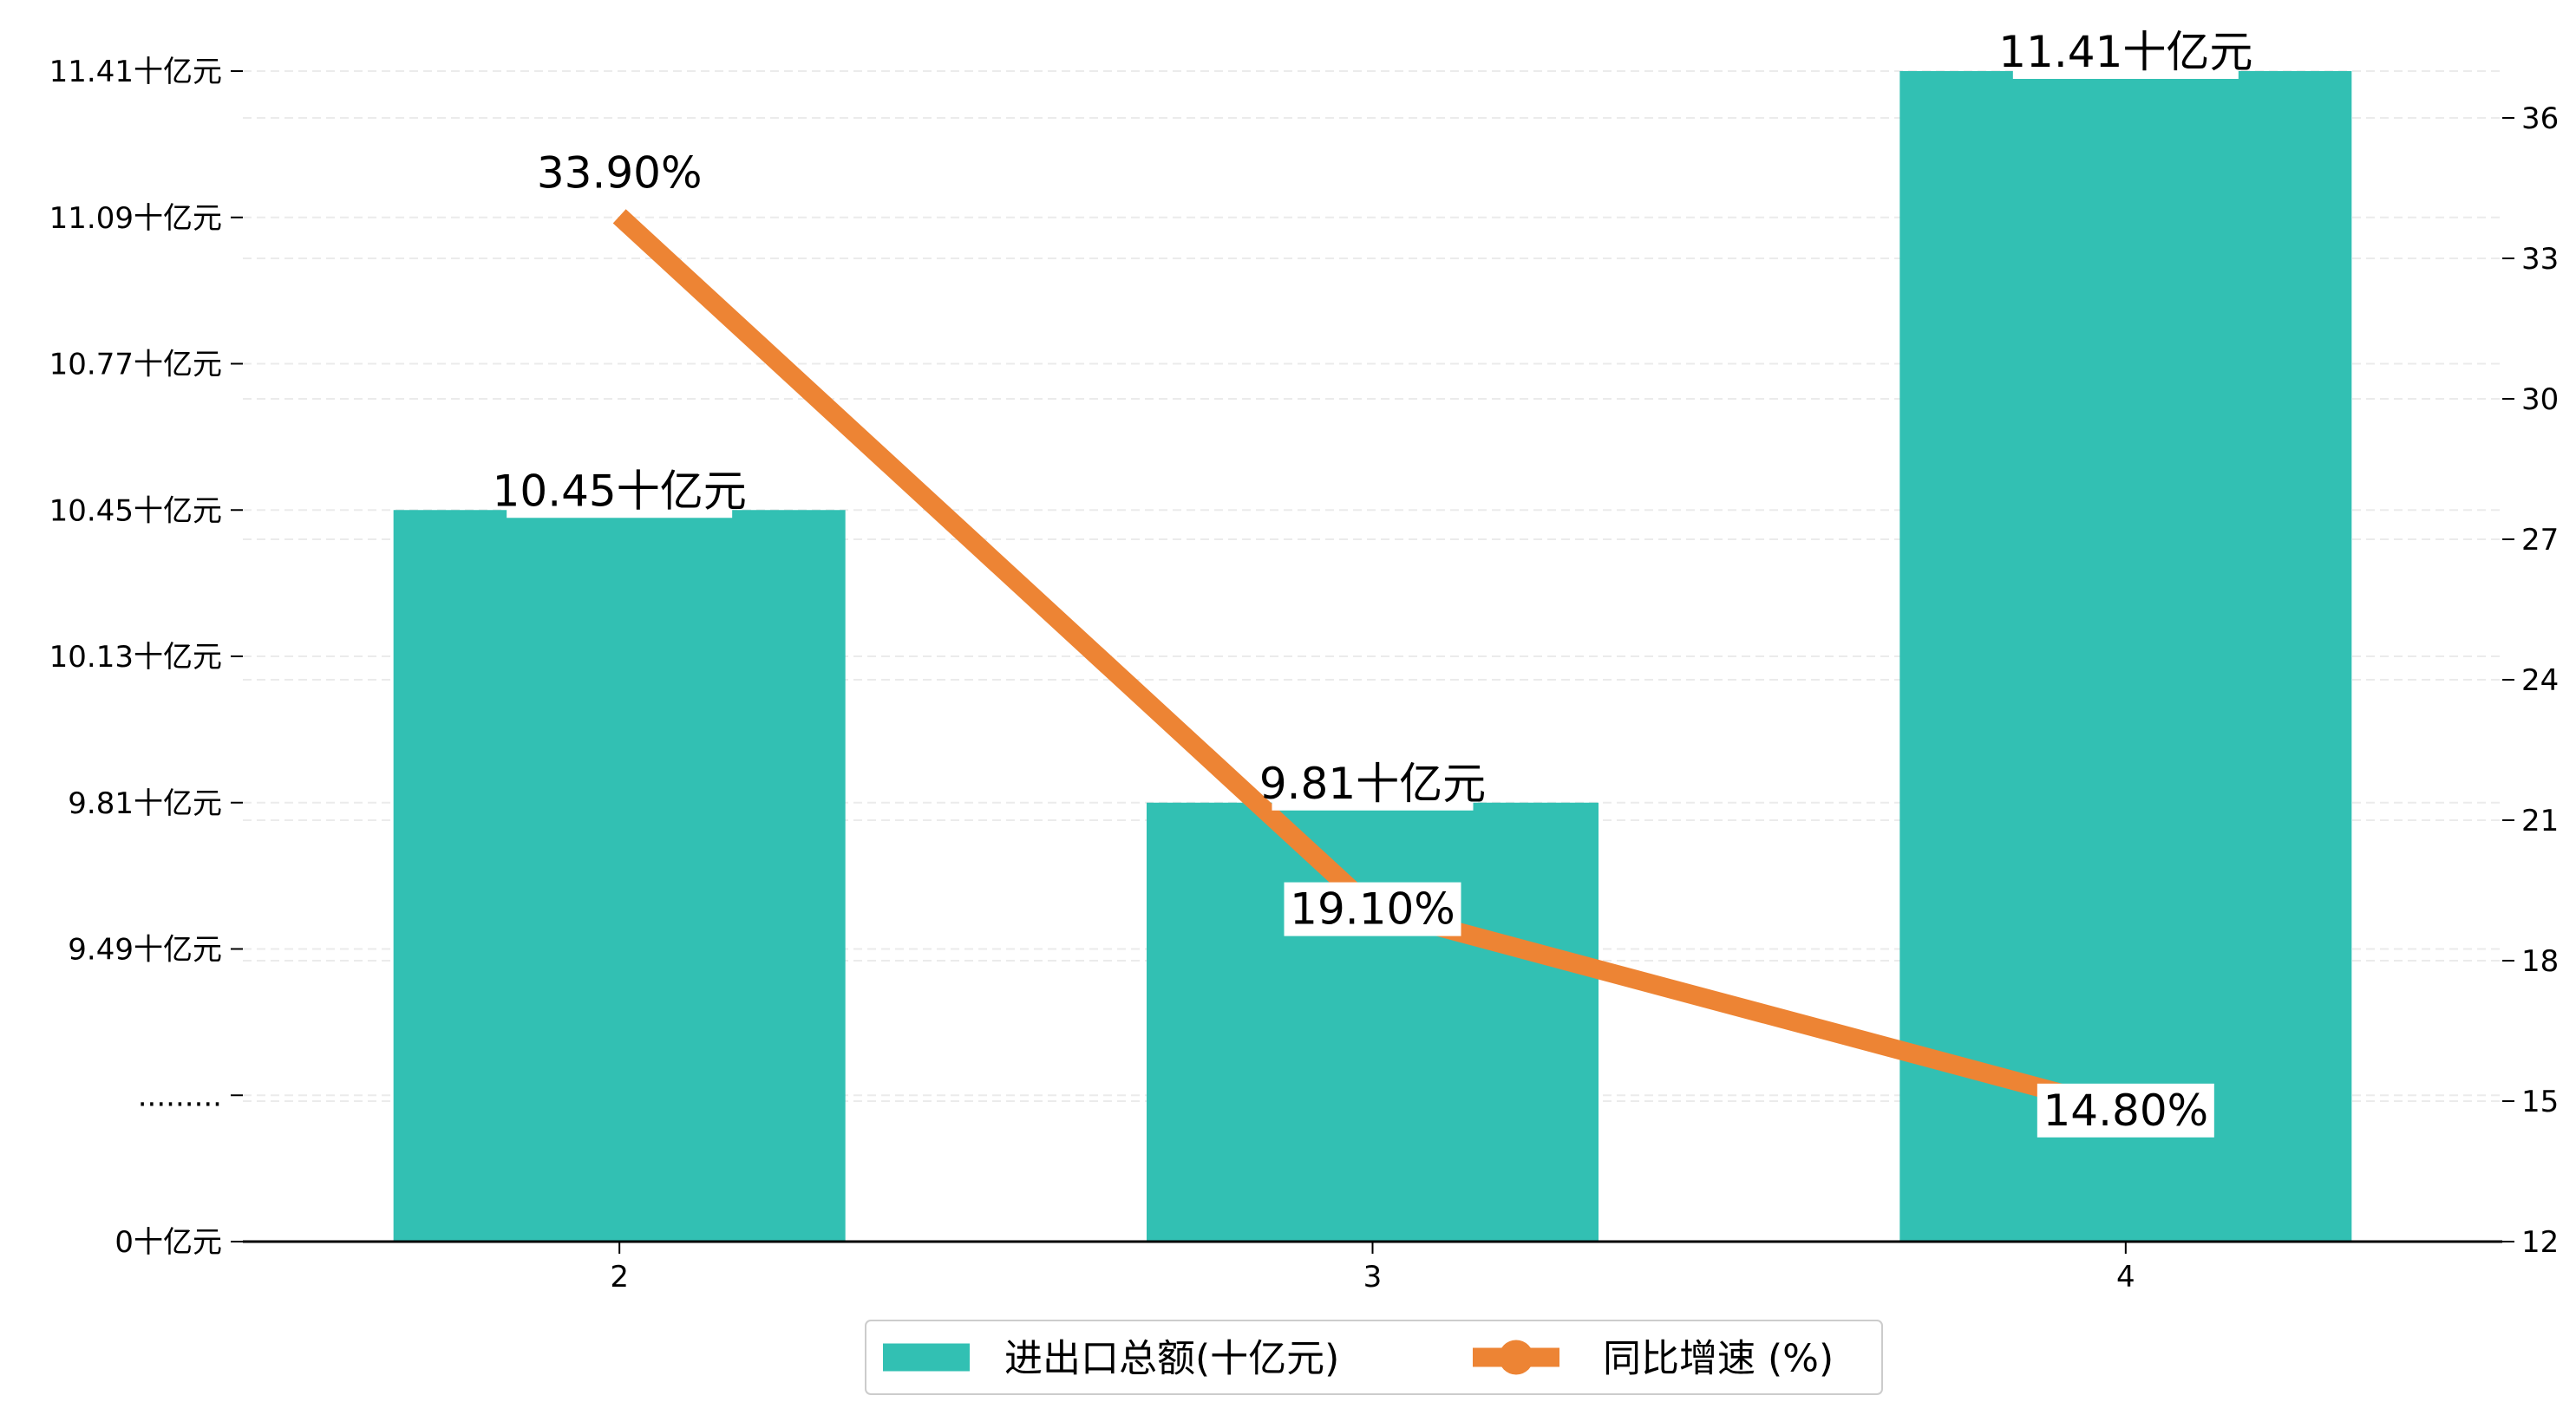 This screenshot has width=2576, height=1415. What do you see at coordinates (135, 657) in the screenshot?
I see `left-tick-label: 10.13十亿元` at bounding box center [135, 657].